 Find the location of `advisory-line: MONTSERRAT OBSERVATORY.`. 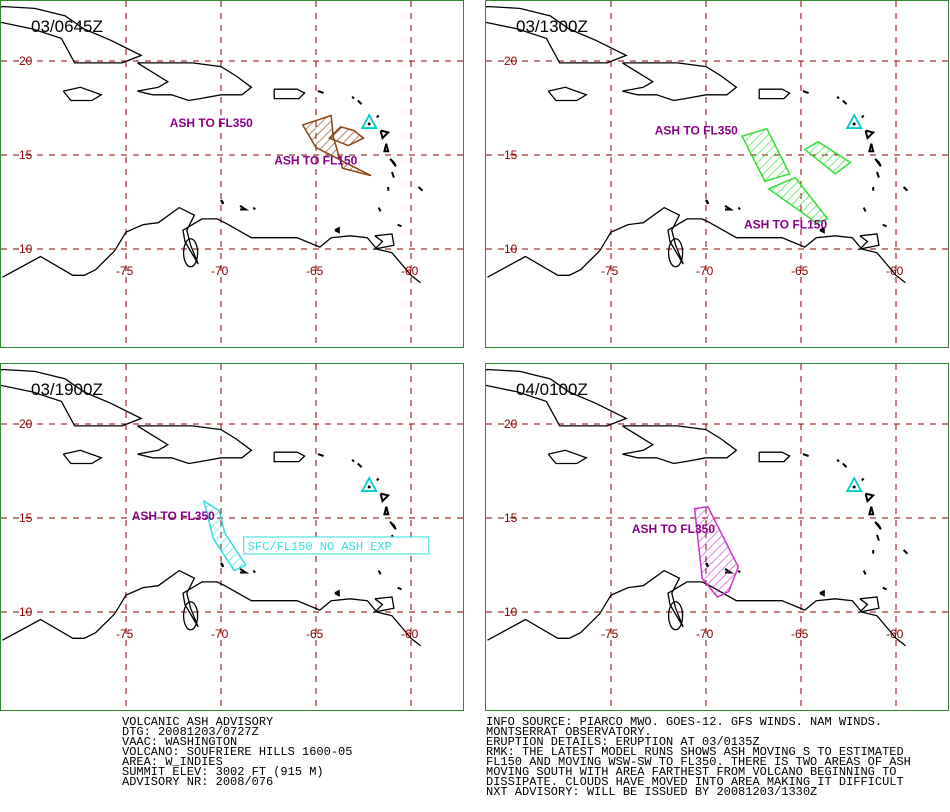

advisory-line: MONTSERRAT OBSERVATORY. is located at coordinates (569, 732).